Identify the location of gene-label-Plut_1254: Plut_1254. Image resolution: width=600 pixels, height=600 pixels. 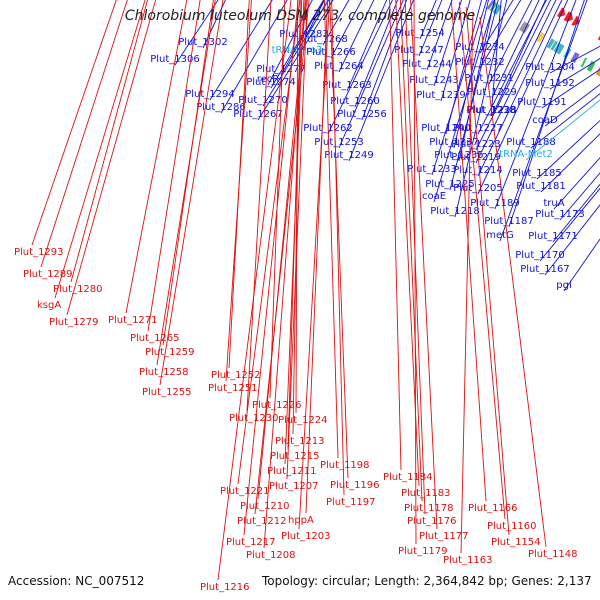
(420, 33).